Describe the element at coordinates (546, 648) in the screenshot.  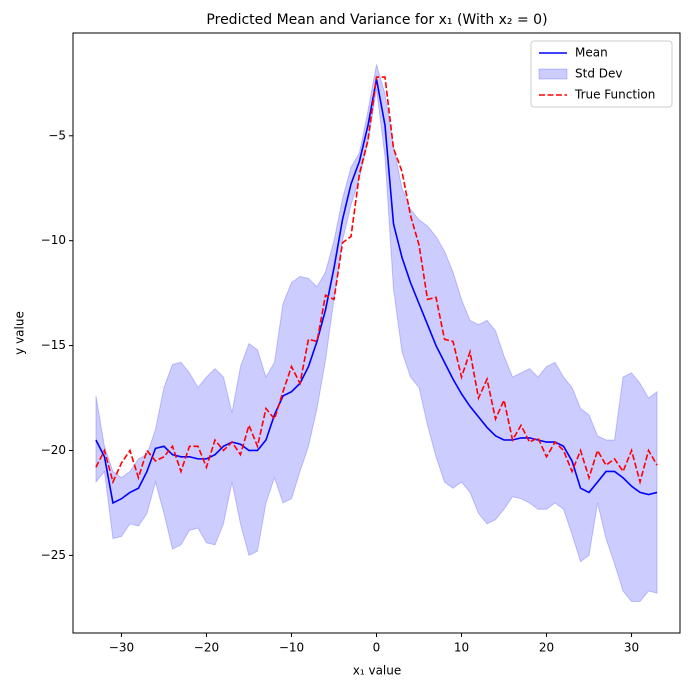
I see `x-tick-label: 20` at that location.